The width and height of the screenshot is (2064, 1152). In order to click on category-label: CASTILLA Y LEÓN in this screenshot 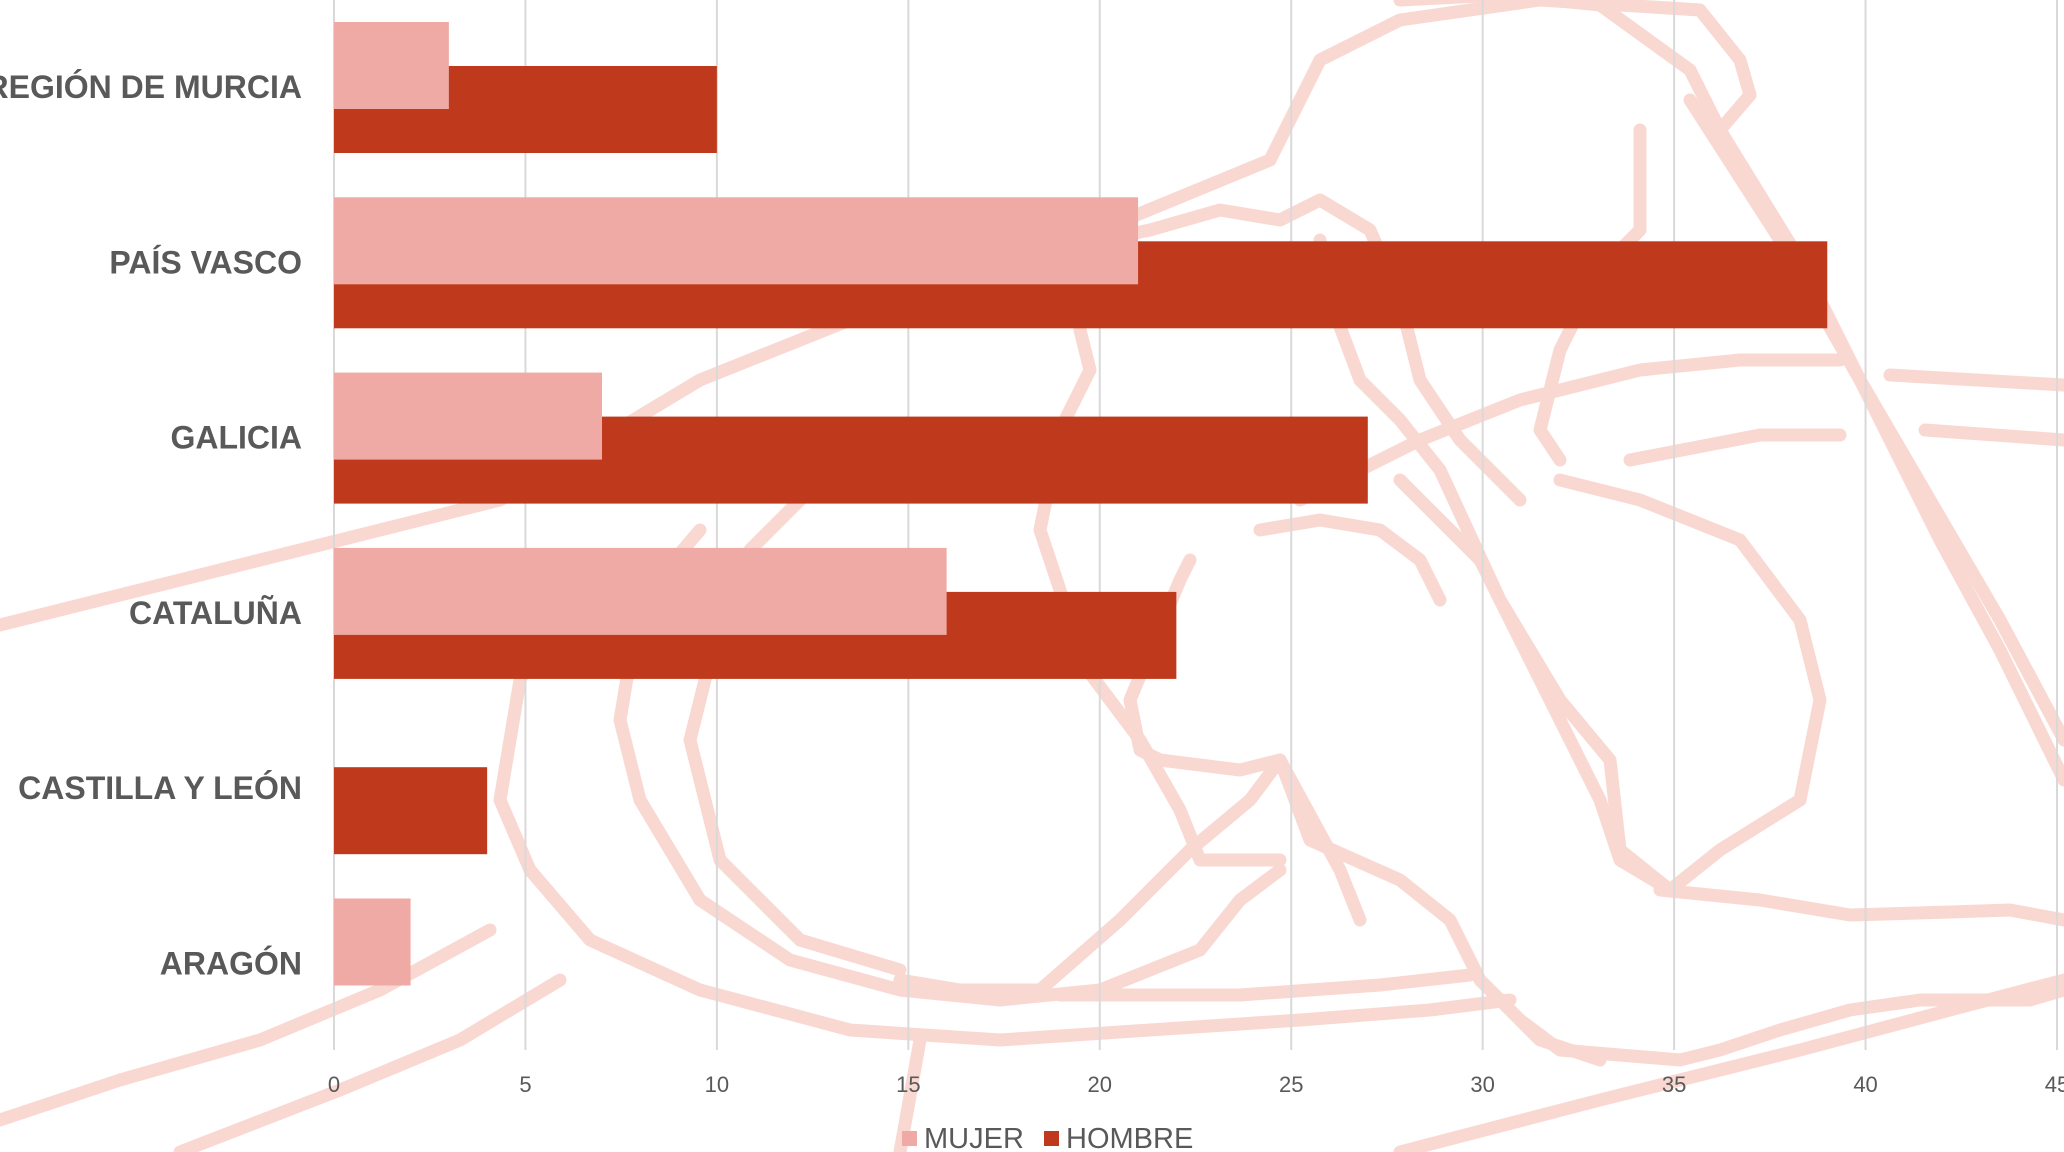, I will do `click(160, 788)`.